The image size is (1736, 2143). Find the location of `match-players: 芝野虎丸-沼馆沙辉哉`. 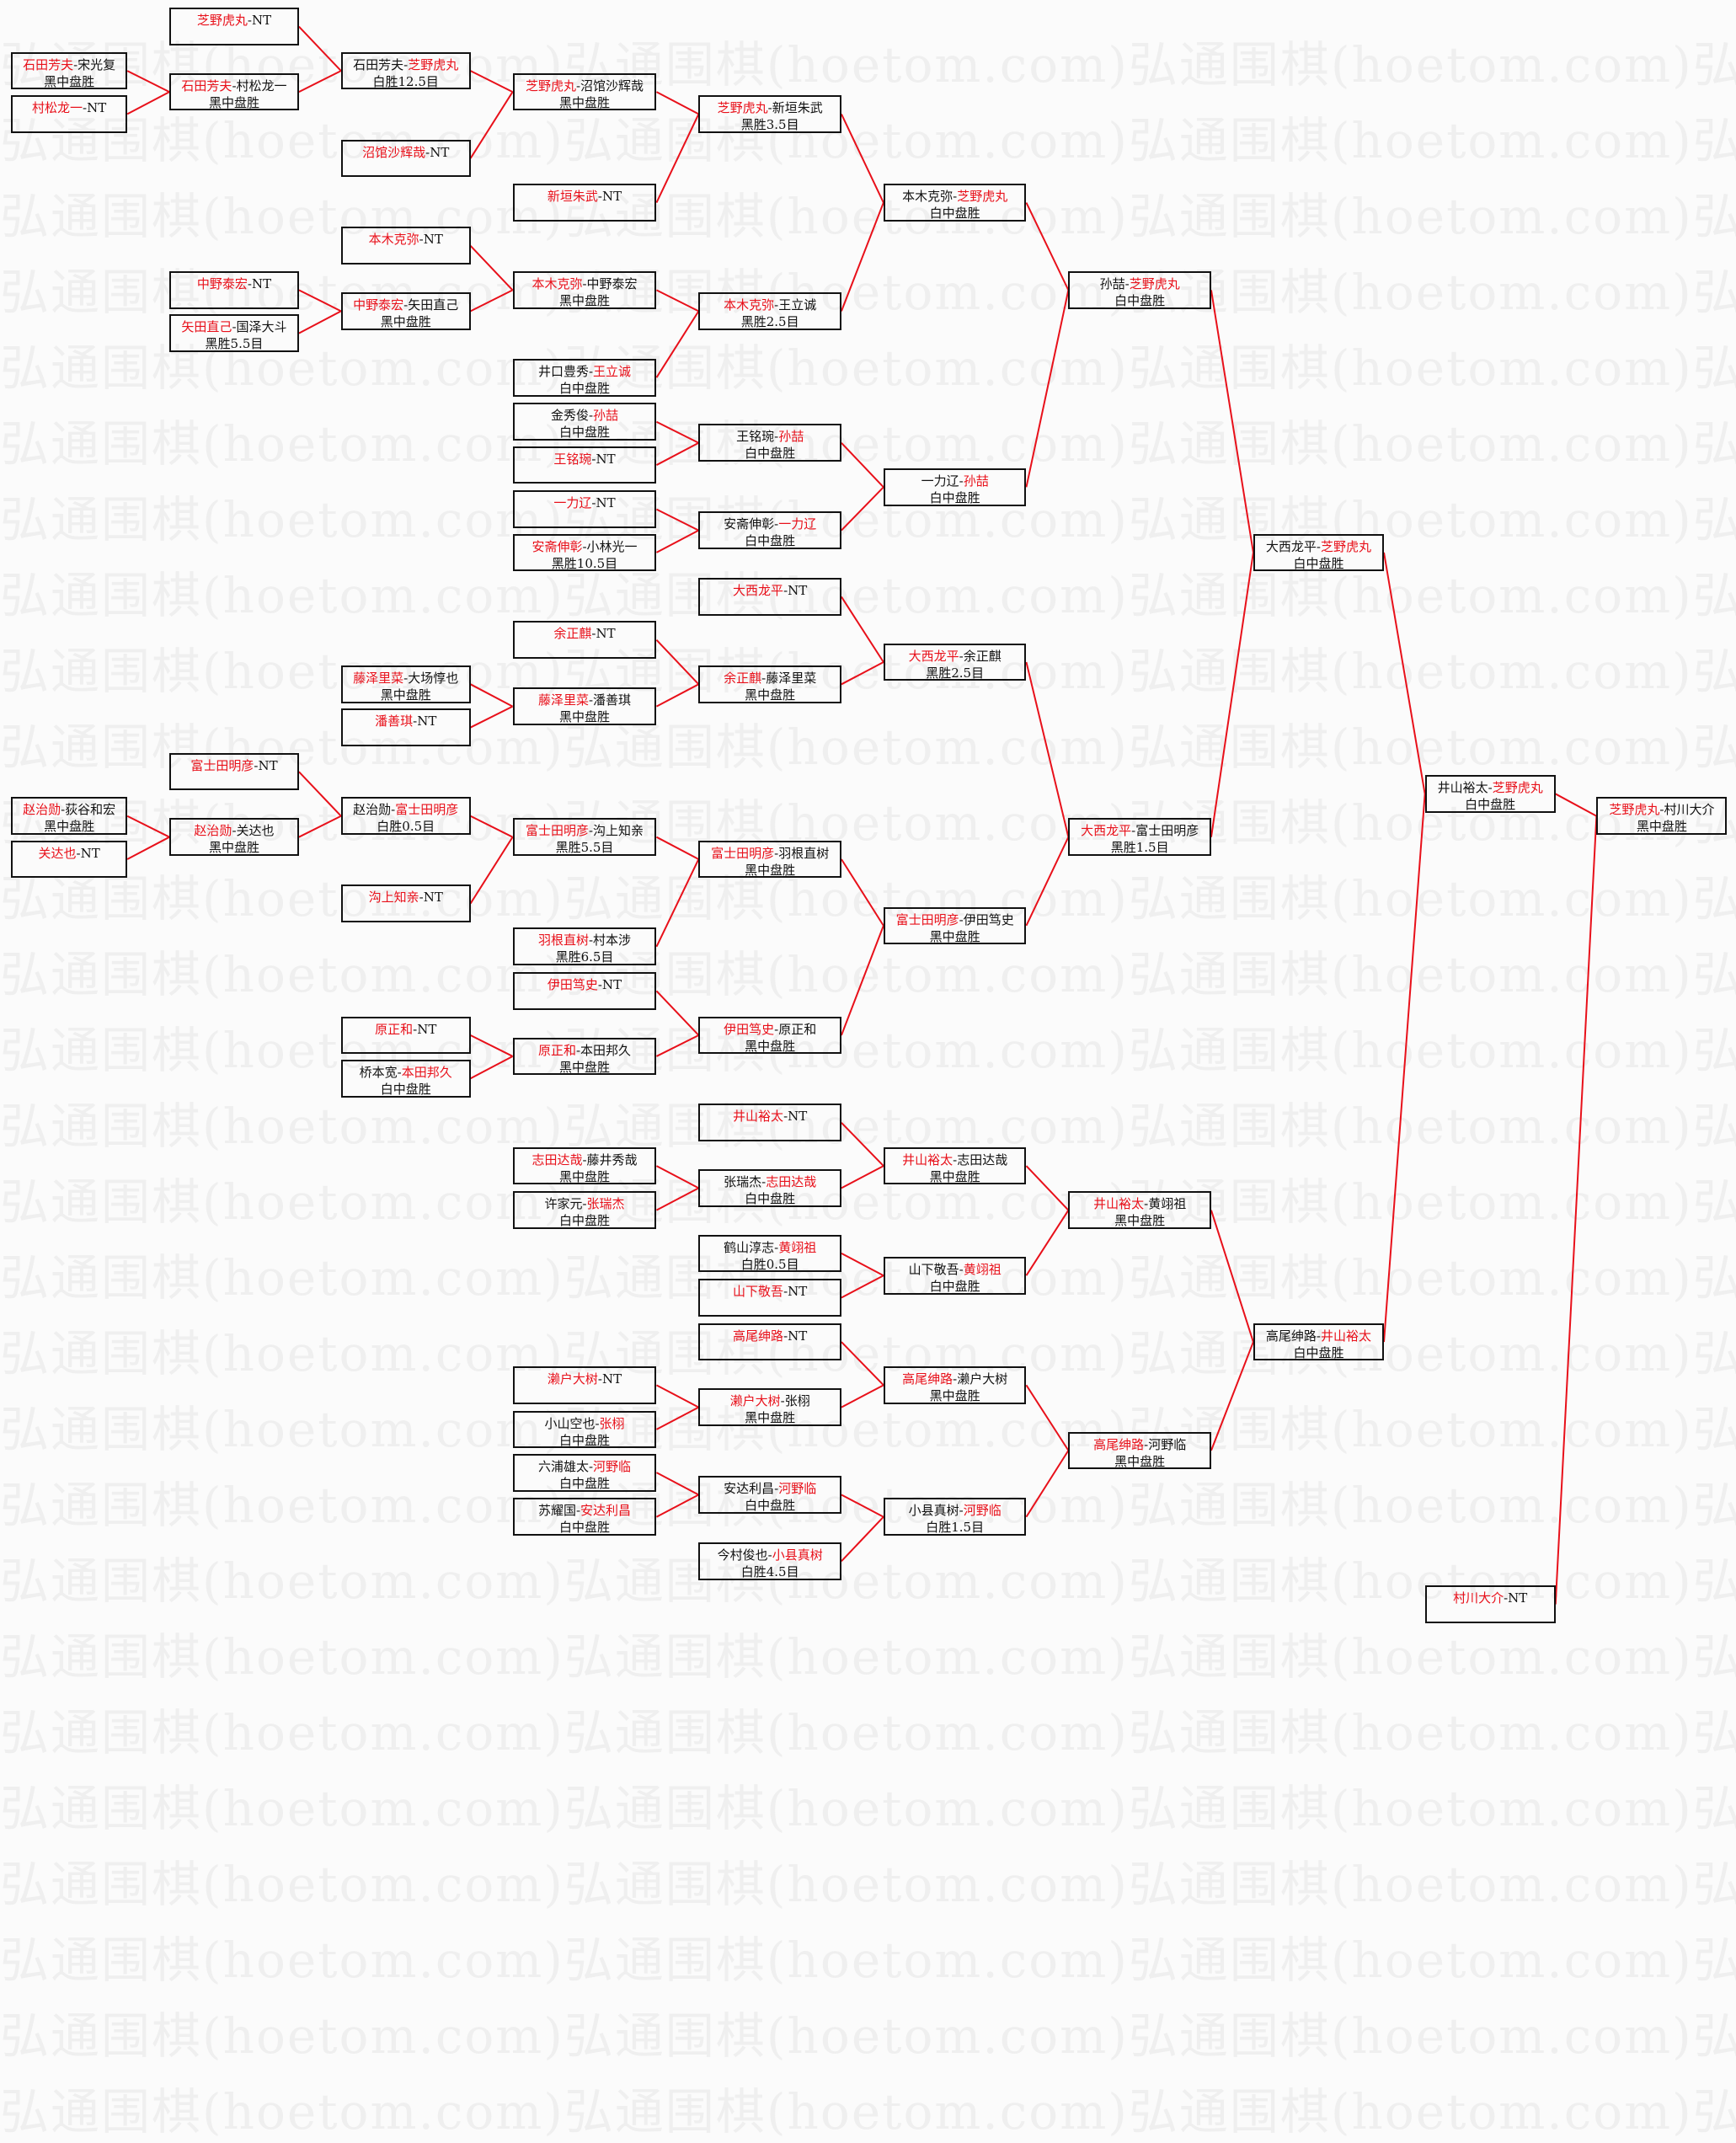

match-players: 芝野虎丸-沼馆沙辉哉 is located at coordinates (585, 85).